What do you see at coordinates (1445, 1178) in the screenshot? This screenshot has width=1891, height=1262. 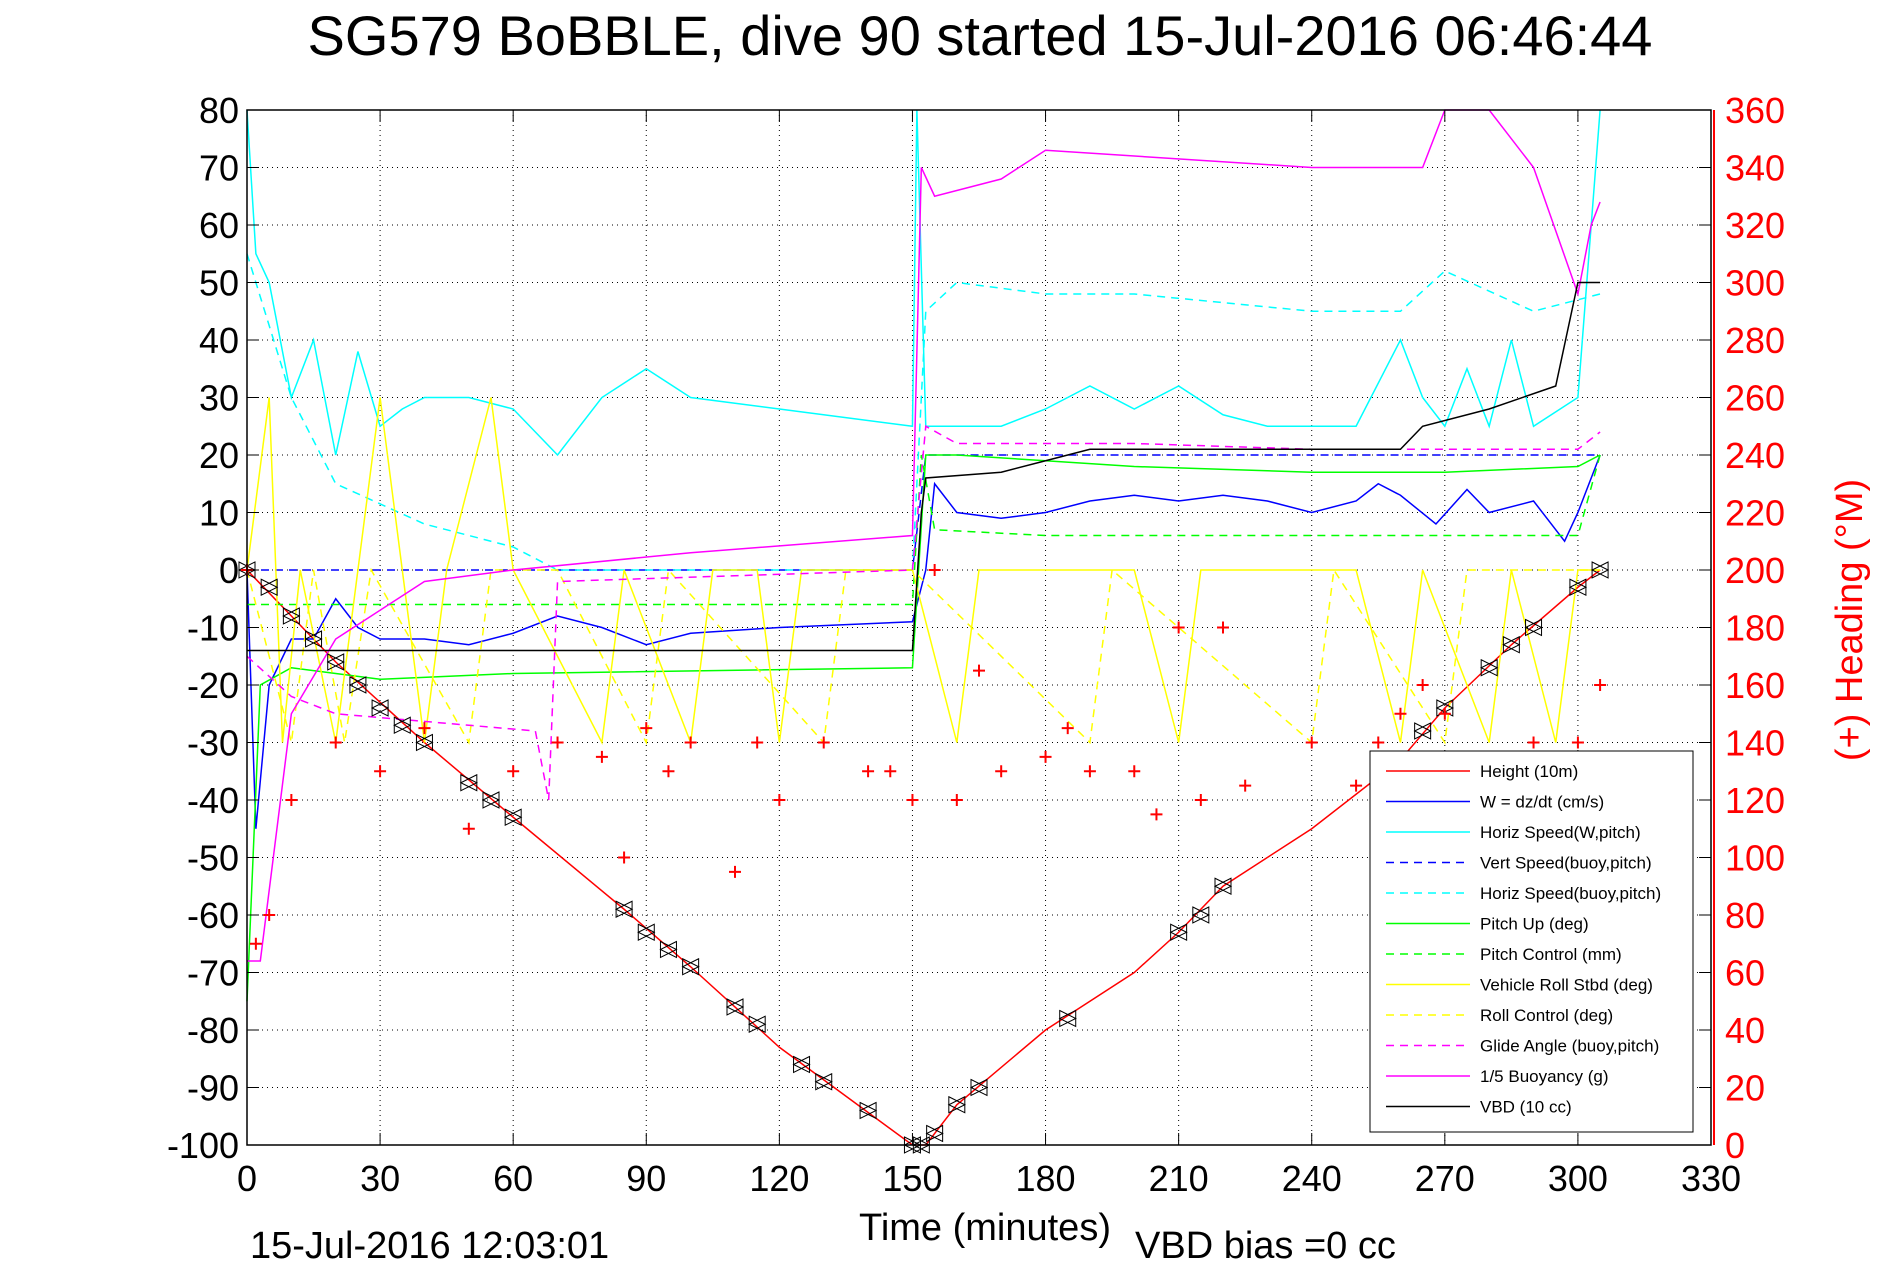 I see `x-tick-label: 270` at bounding box center [1445, 1178].